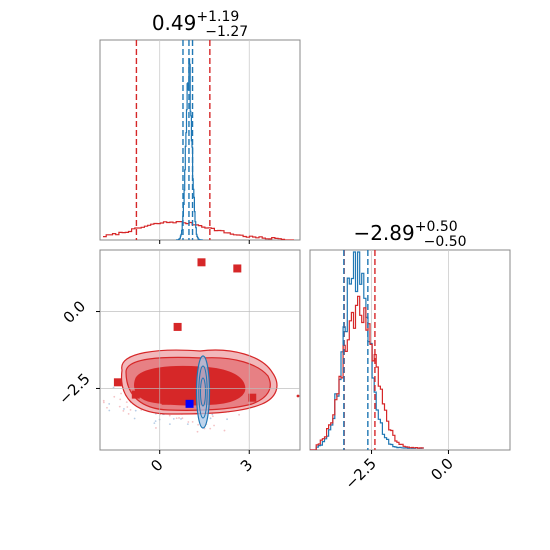  Describe the element at coordinates (359, 350) in the screenshot. I see `p2-quantile-lines` at that location.